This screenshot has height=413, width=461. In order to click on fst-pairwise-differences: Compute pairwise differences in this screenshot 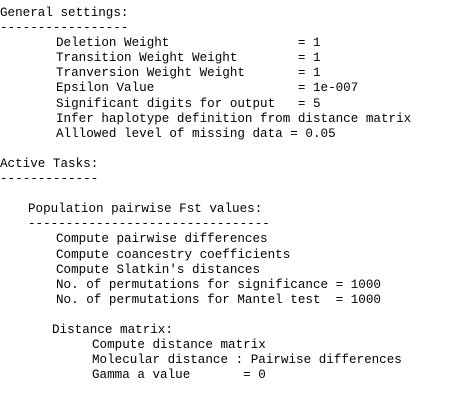, I will do `click(162, 239)`.